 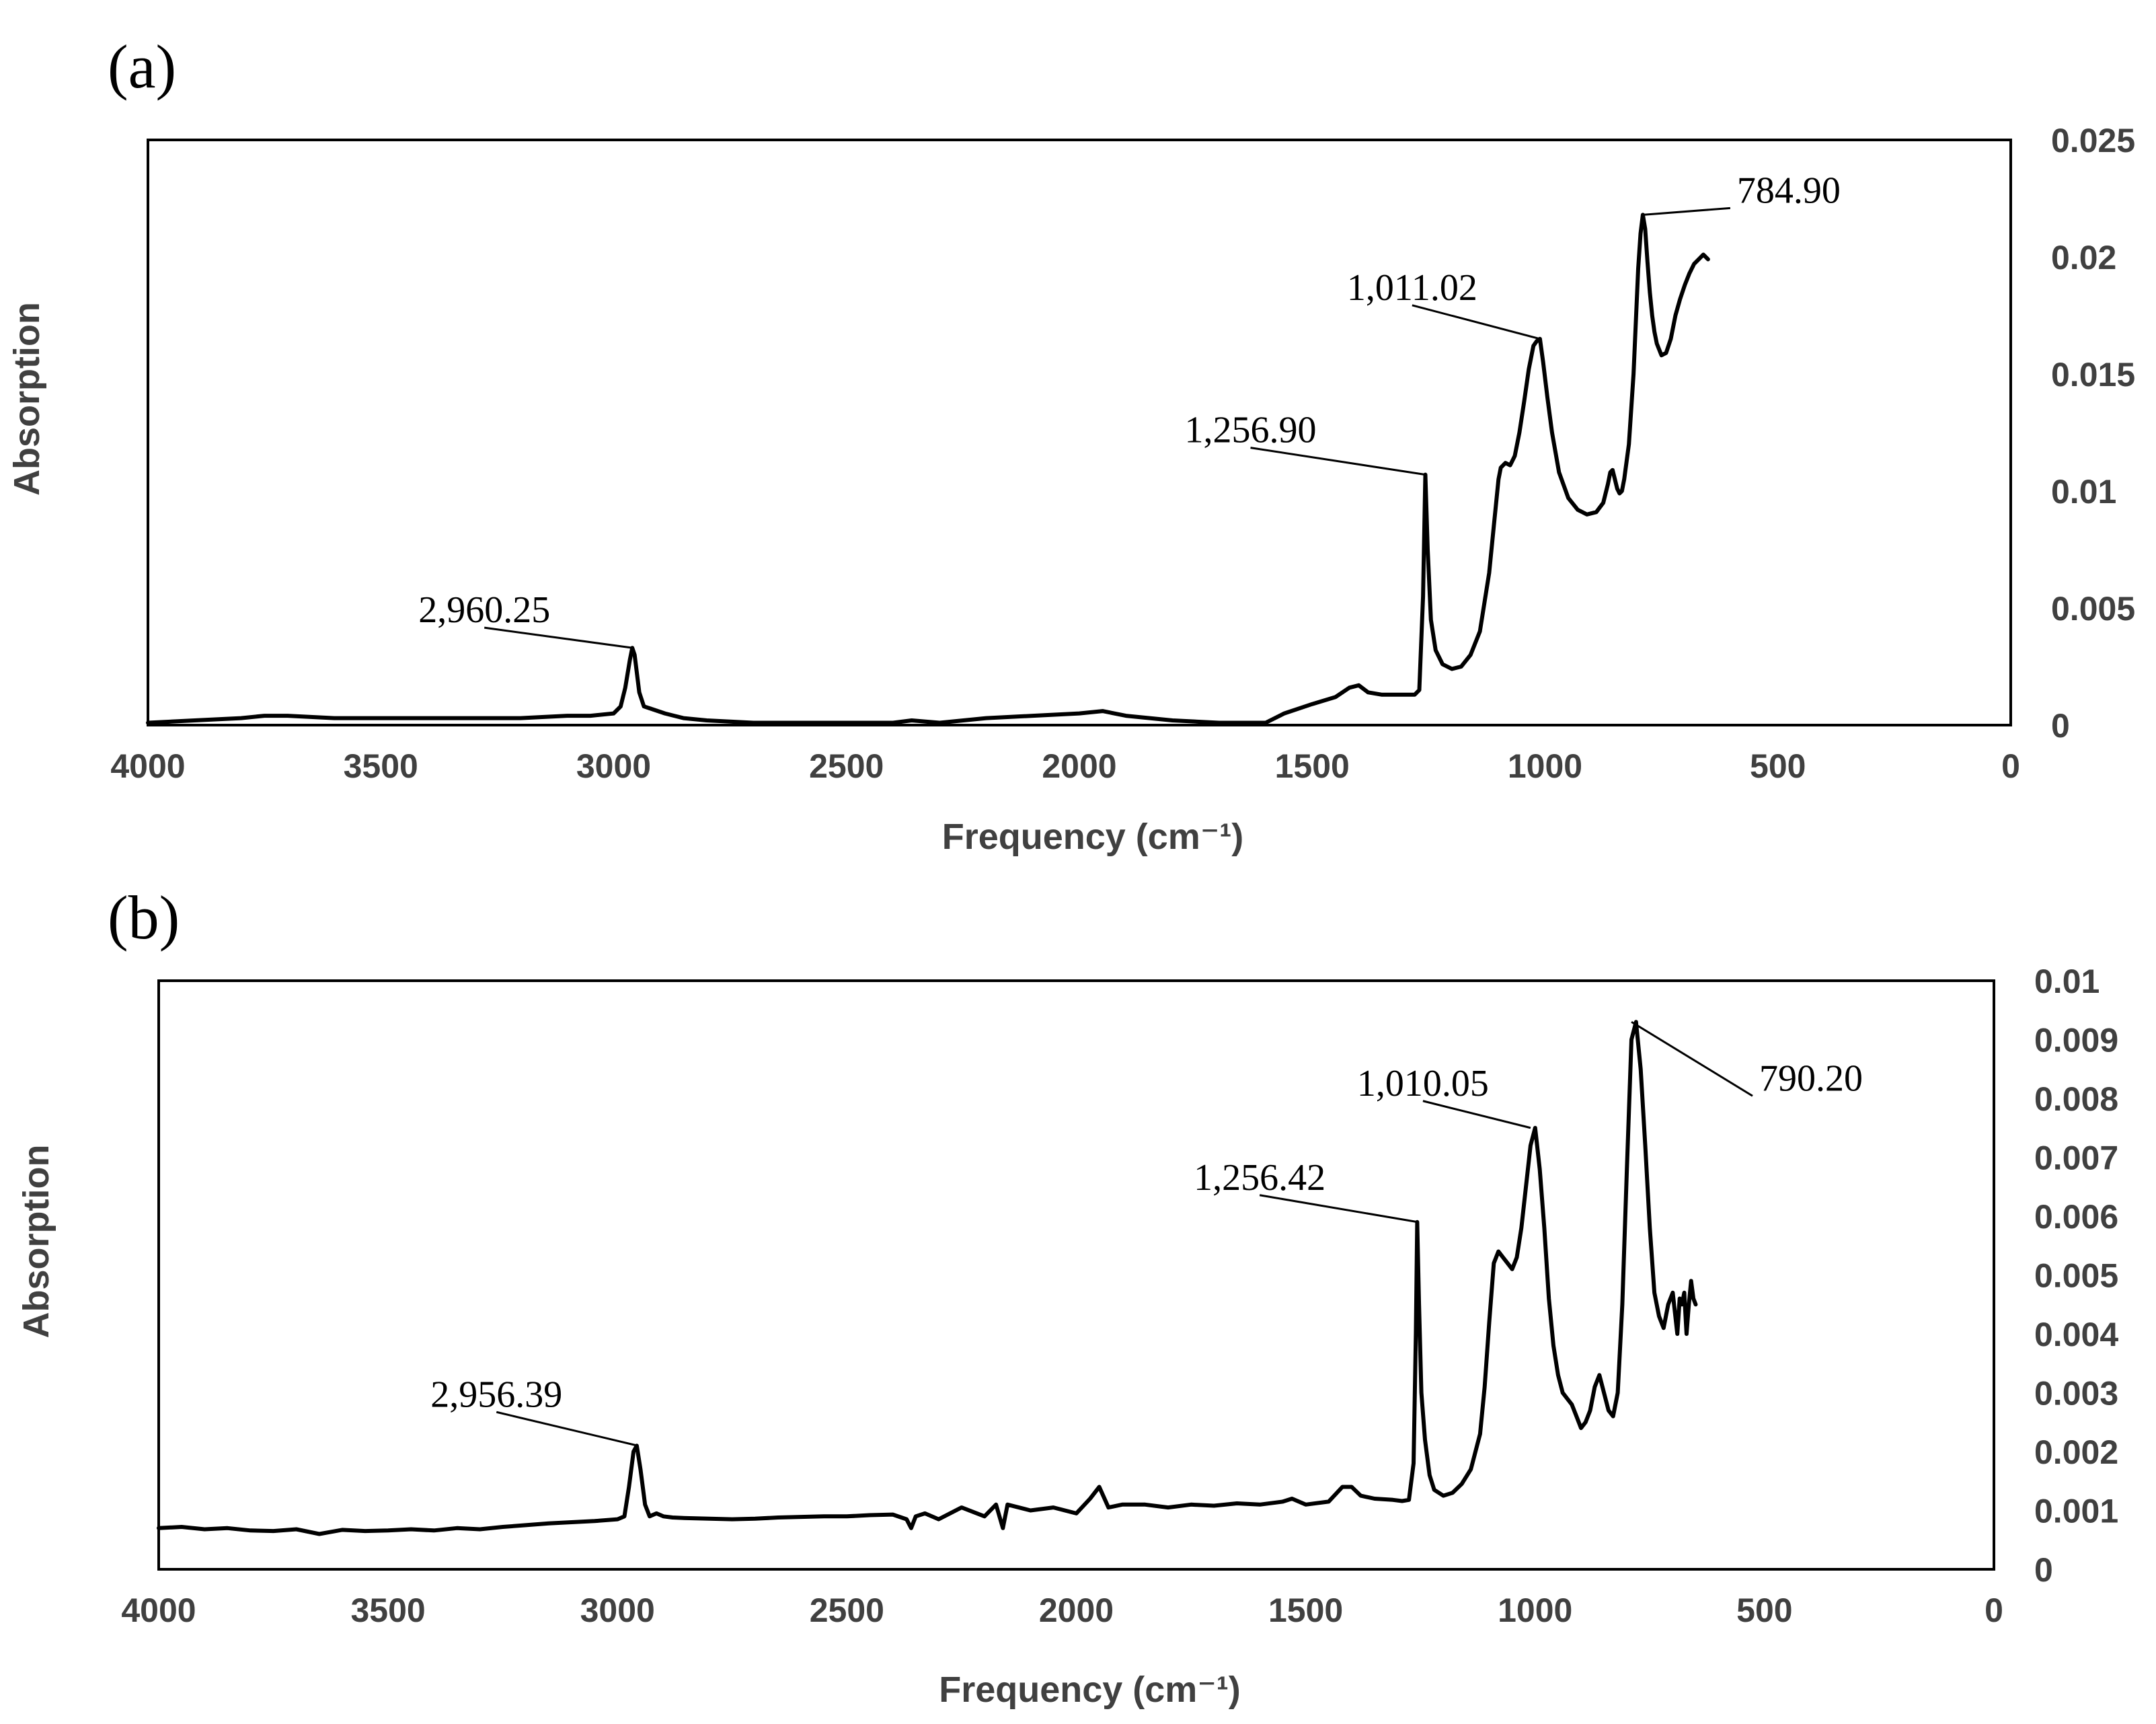 What do you see at coordinates (496, 1394) in the screenshot?
I see `peak-annotation: 2,956.39` at bounding box center [496, 1394].